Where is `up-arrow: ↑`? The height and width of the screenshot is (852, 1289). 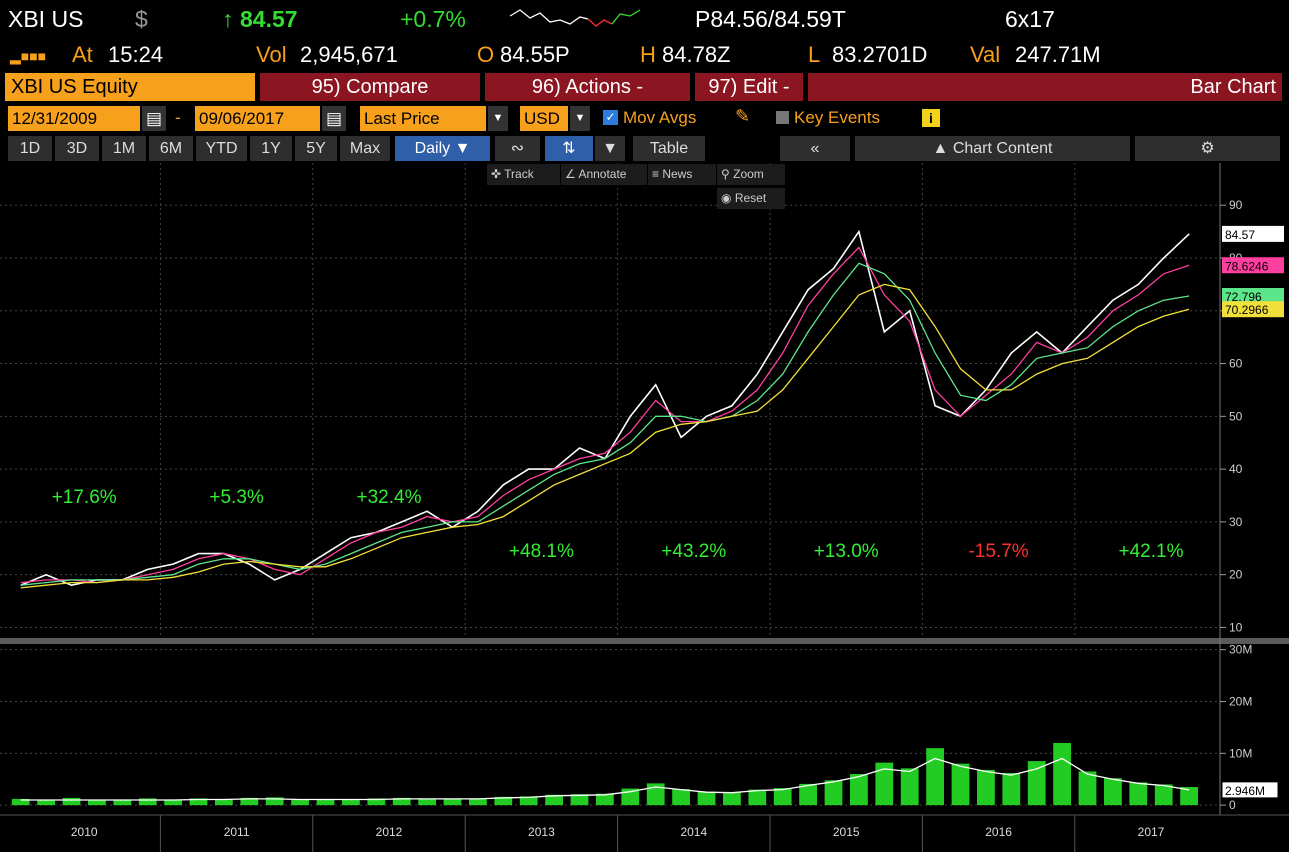 up-arrow: ↑ is located at coordinates (228, 19).